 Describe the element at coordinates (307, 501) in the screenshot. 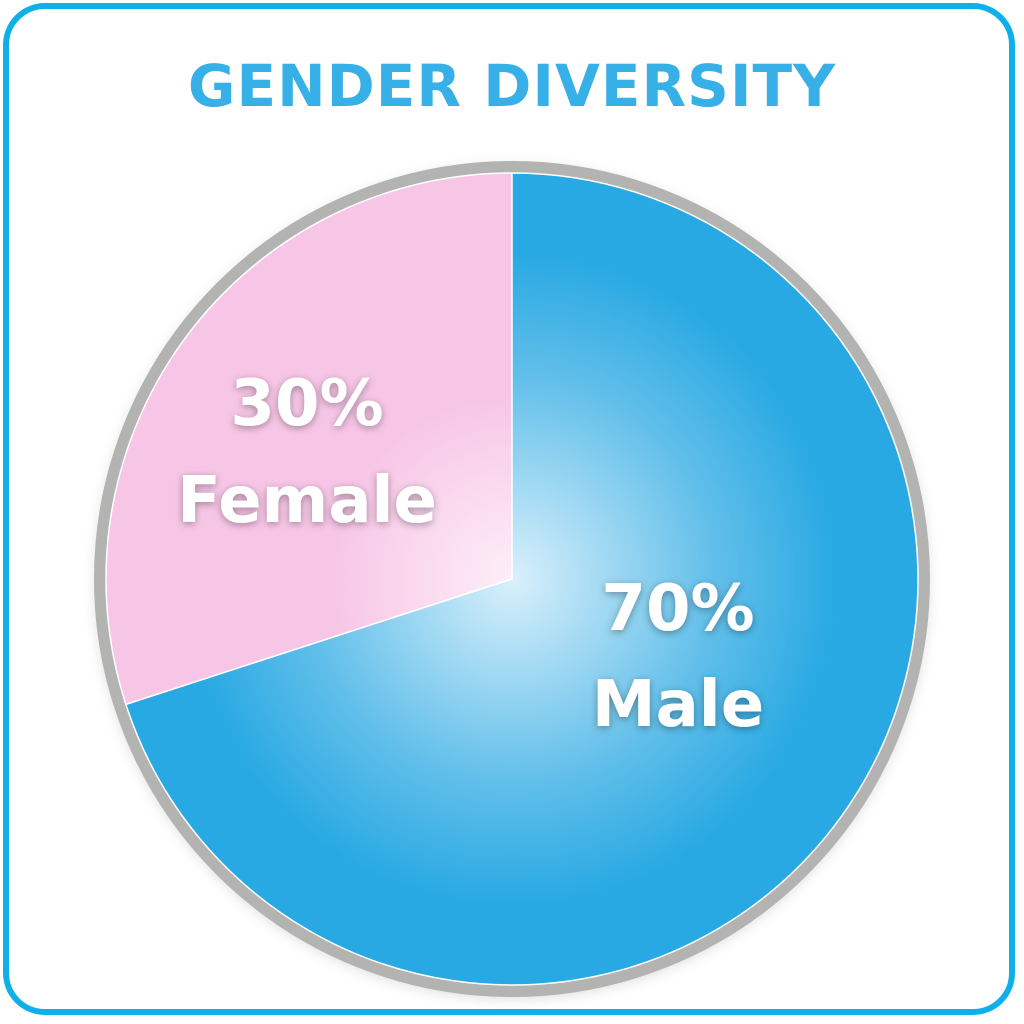

I see `female-name-label: Female` at that location.